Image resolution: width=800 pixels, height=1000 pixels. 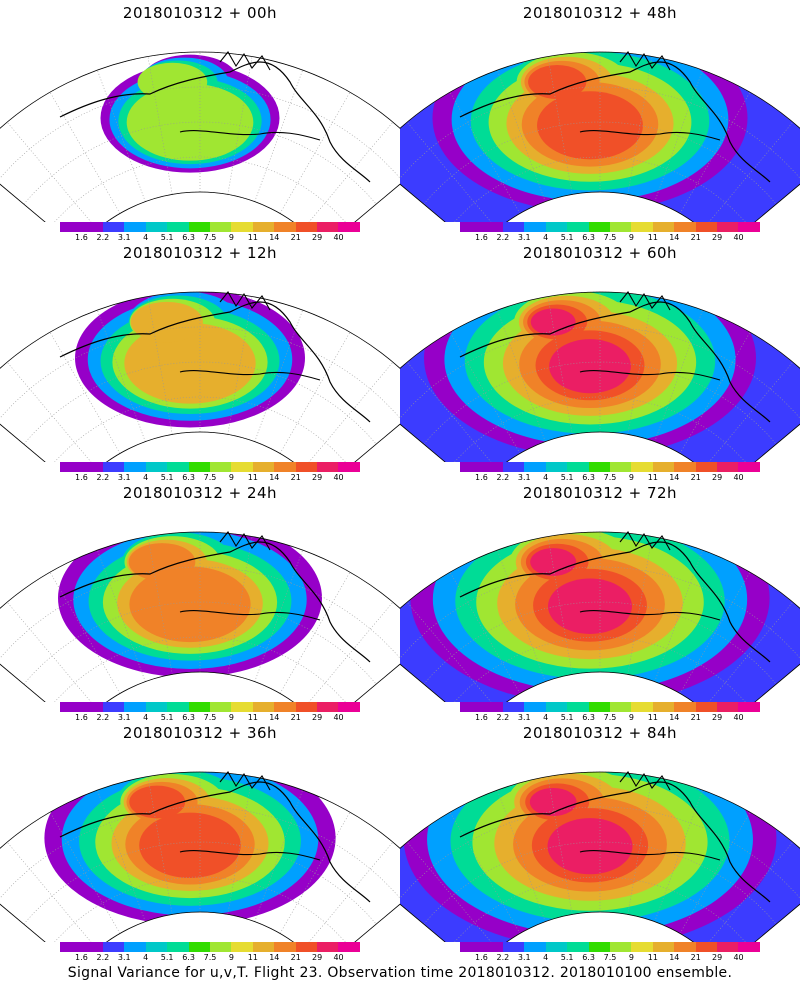 What do you see at coordinates (600, 13) in the screenshot?
I see `panel-title: 2018010312 + 48h` at bounding box center [600, 13].